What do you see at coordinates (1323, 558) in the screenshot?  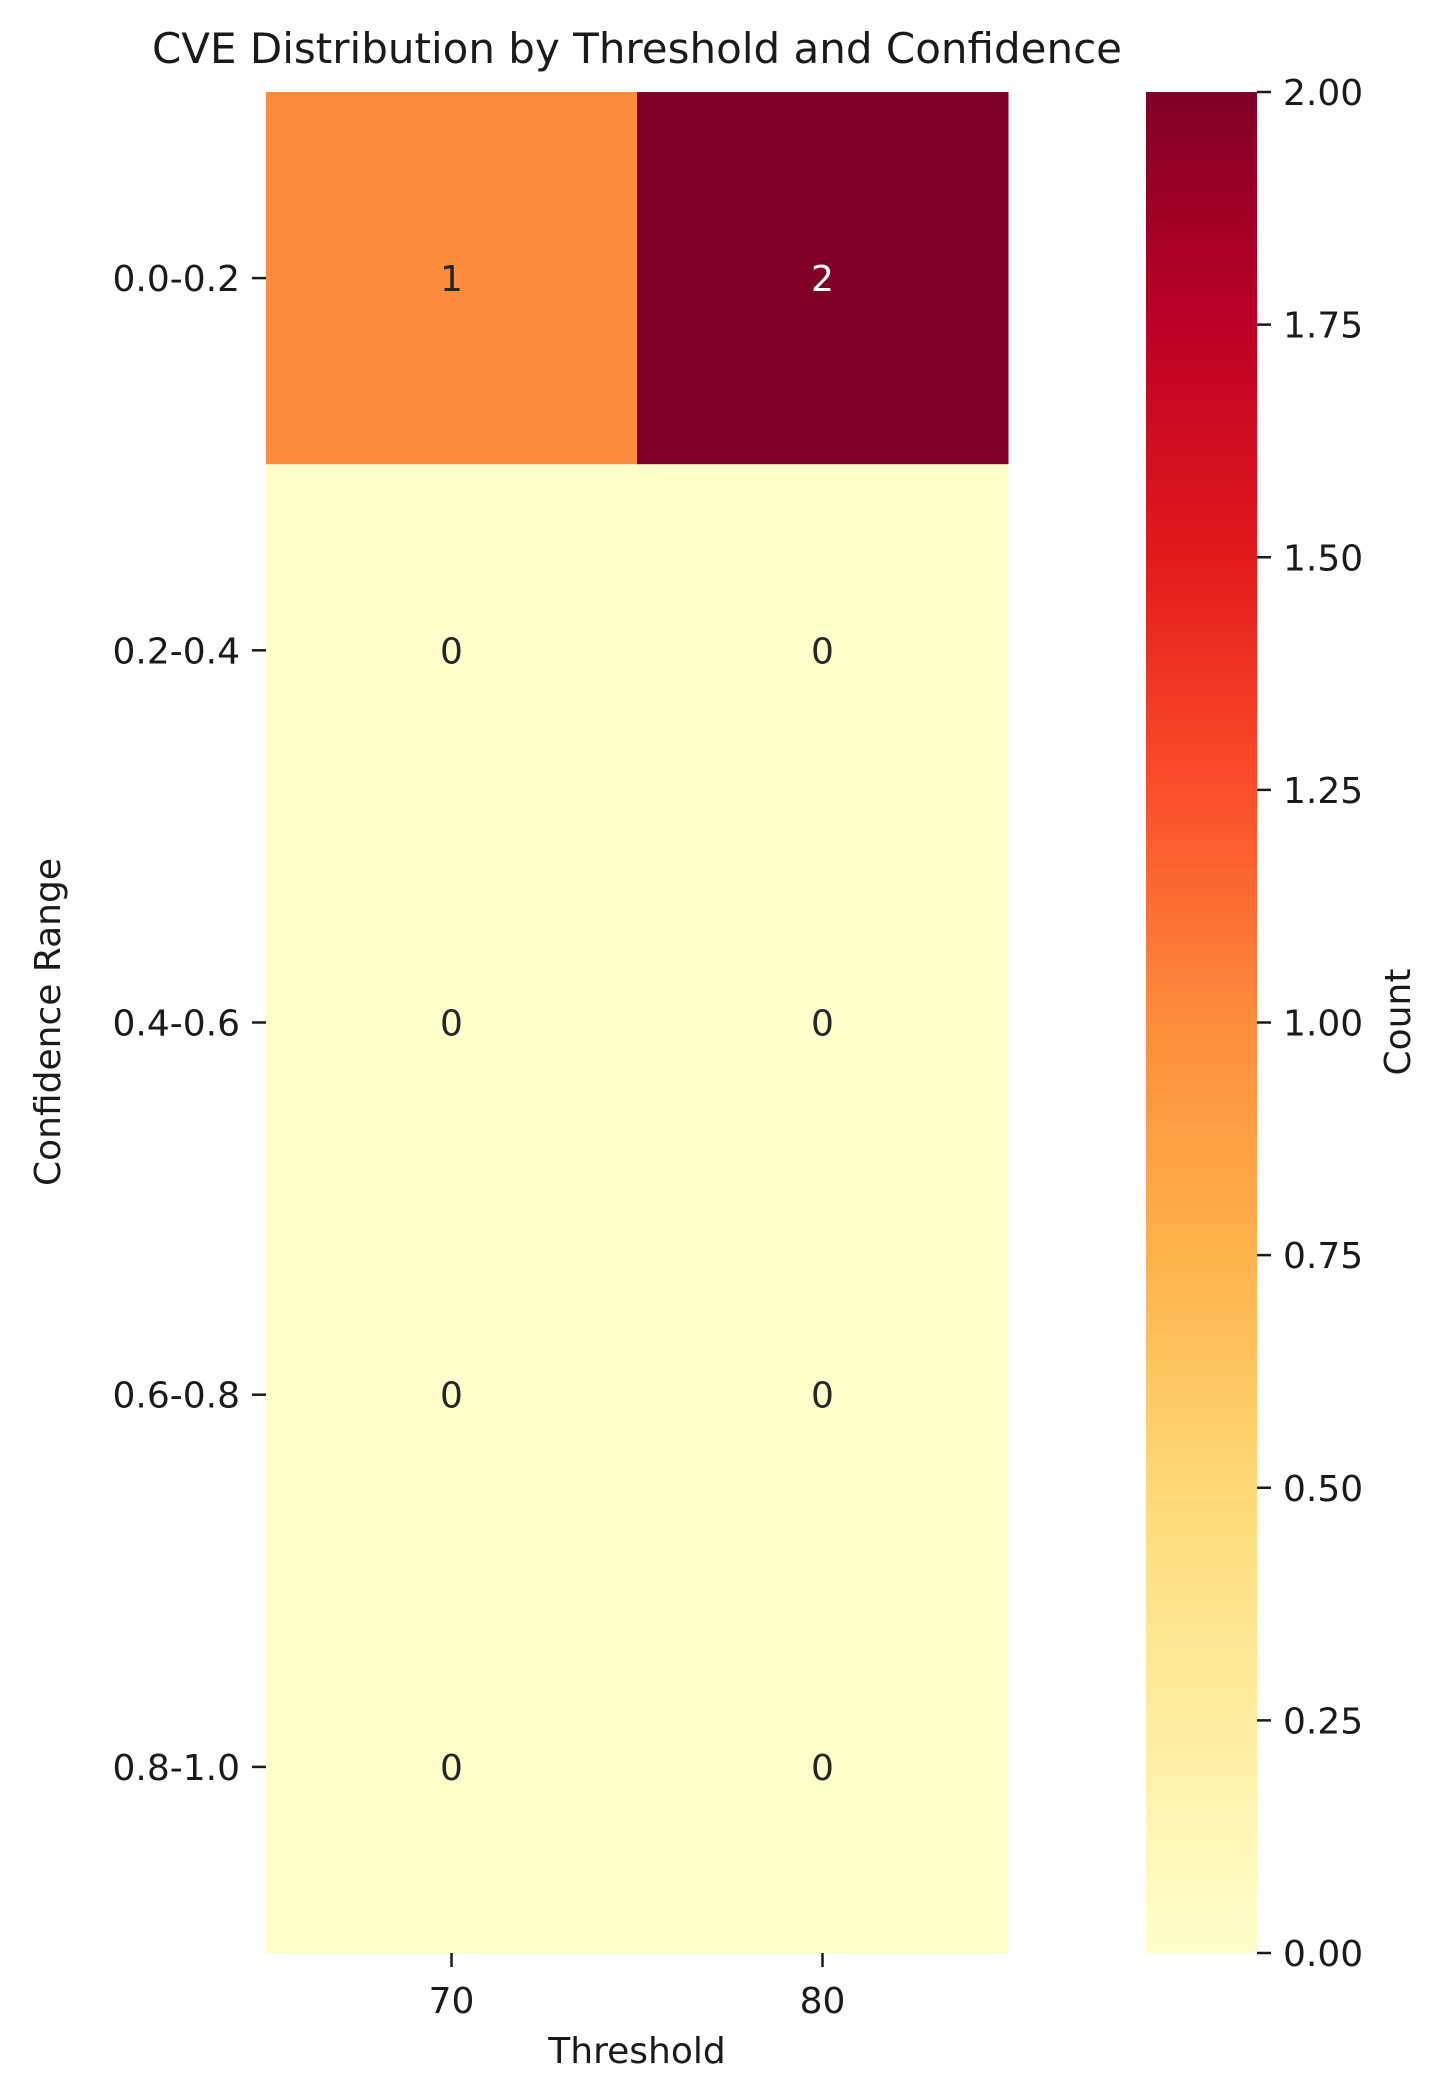 I see `colorbar-tick-label: 1.50` at bounding box center [1323, 558].